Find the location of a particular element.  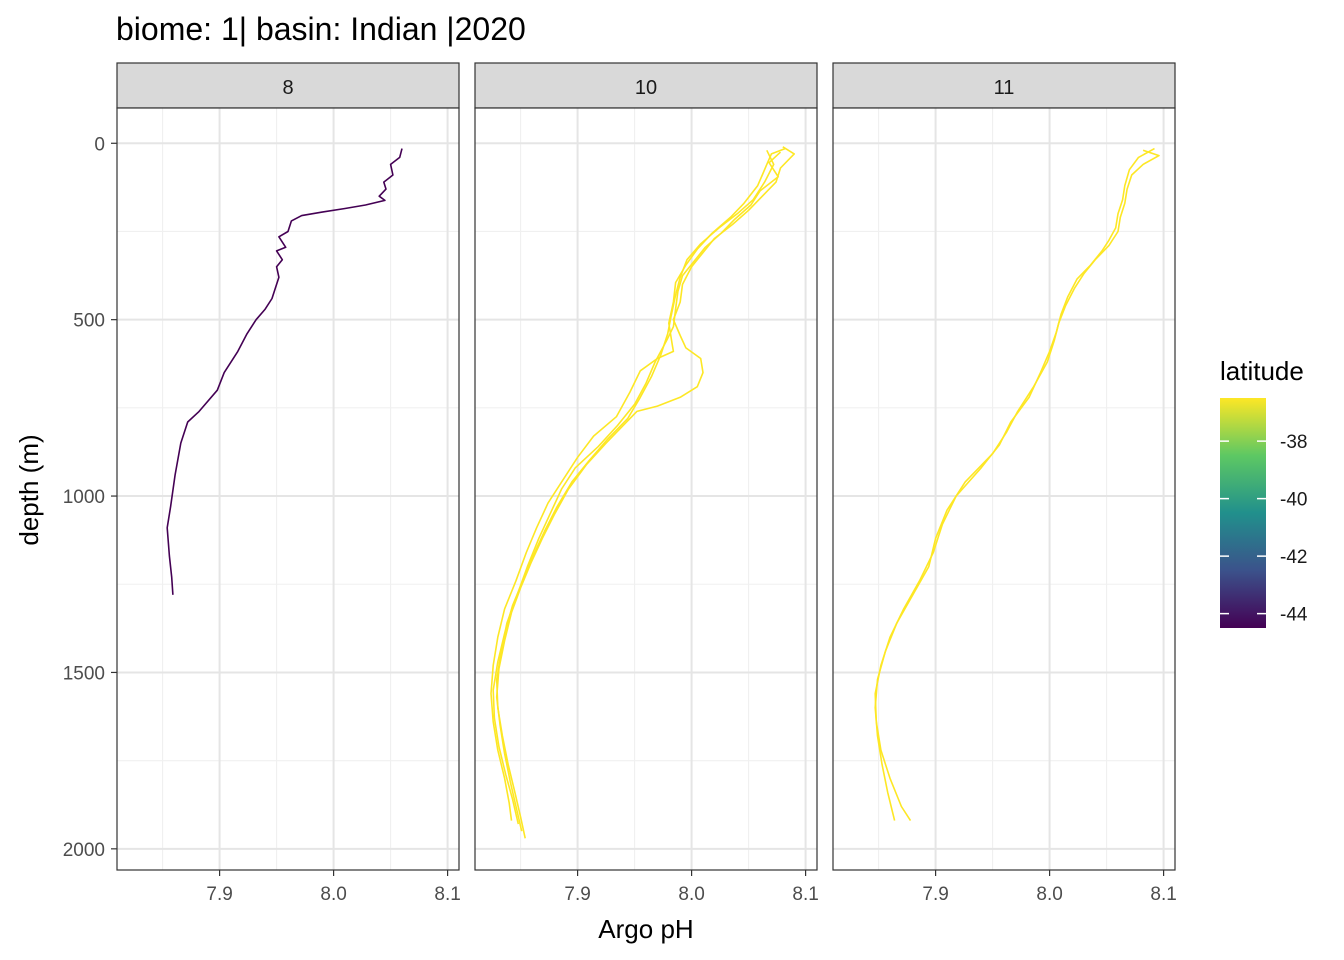

facet-strip-label: 11 is located at coordinates (1004, 88).